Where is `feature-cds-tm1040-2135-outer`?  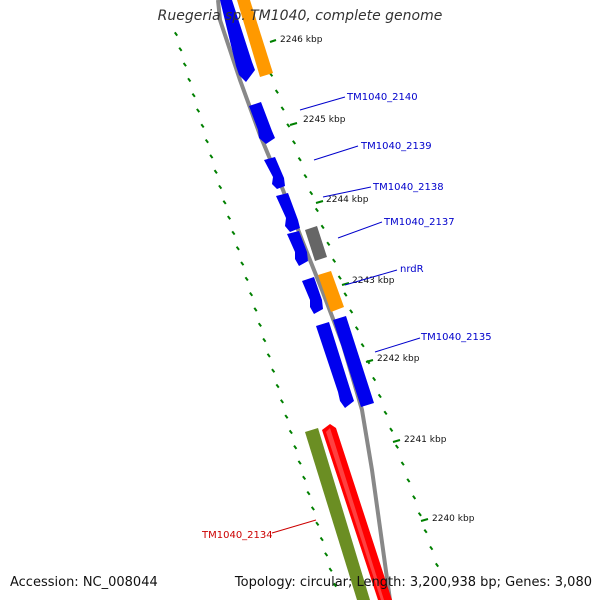 feature-cds-tm1040-2135-outer is located at coordinates (353, 361).